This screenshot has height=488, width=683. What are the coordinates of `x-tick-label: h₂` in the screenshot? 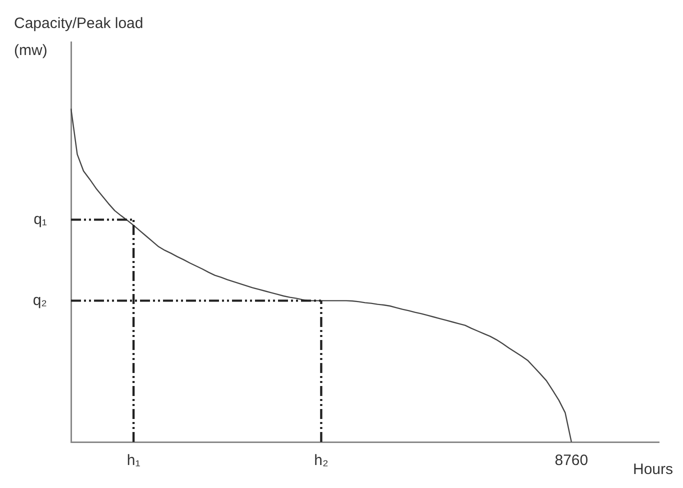 It's located at (321, 461).